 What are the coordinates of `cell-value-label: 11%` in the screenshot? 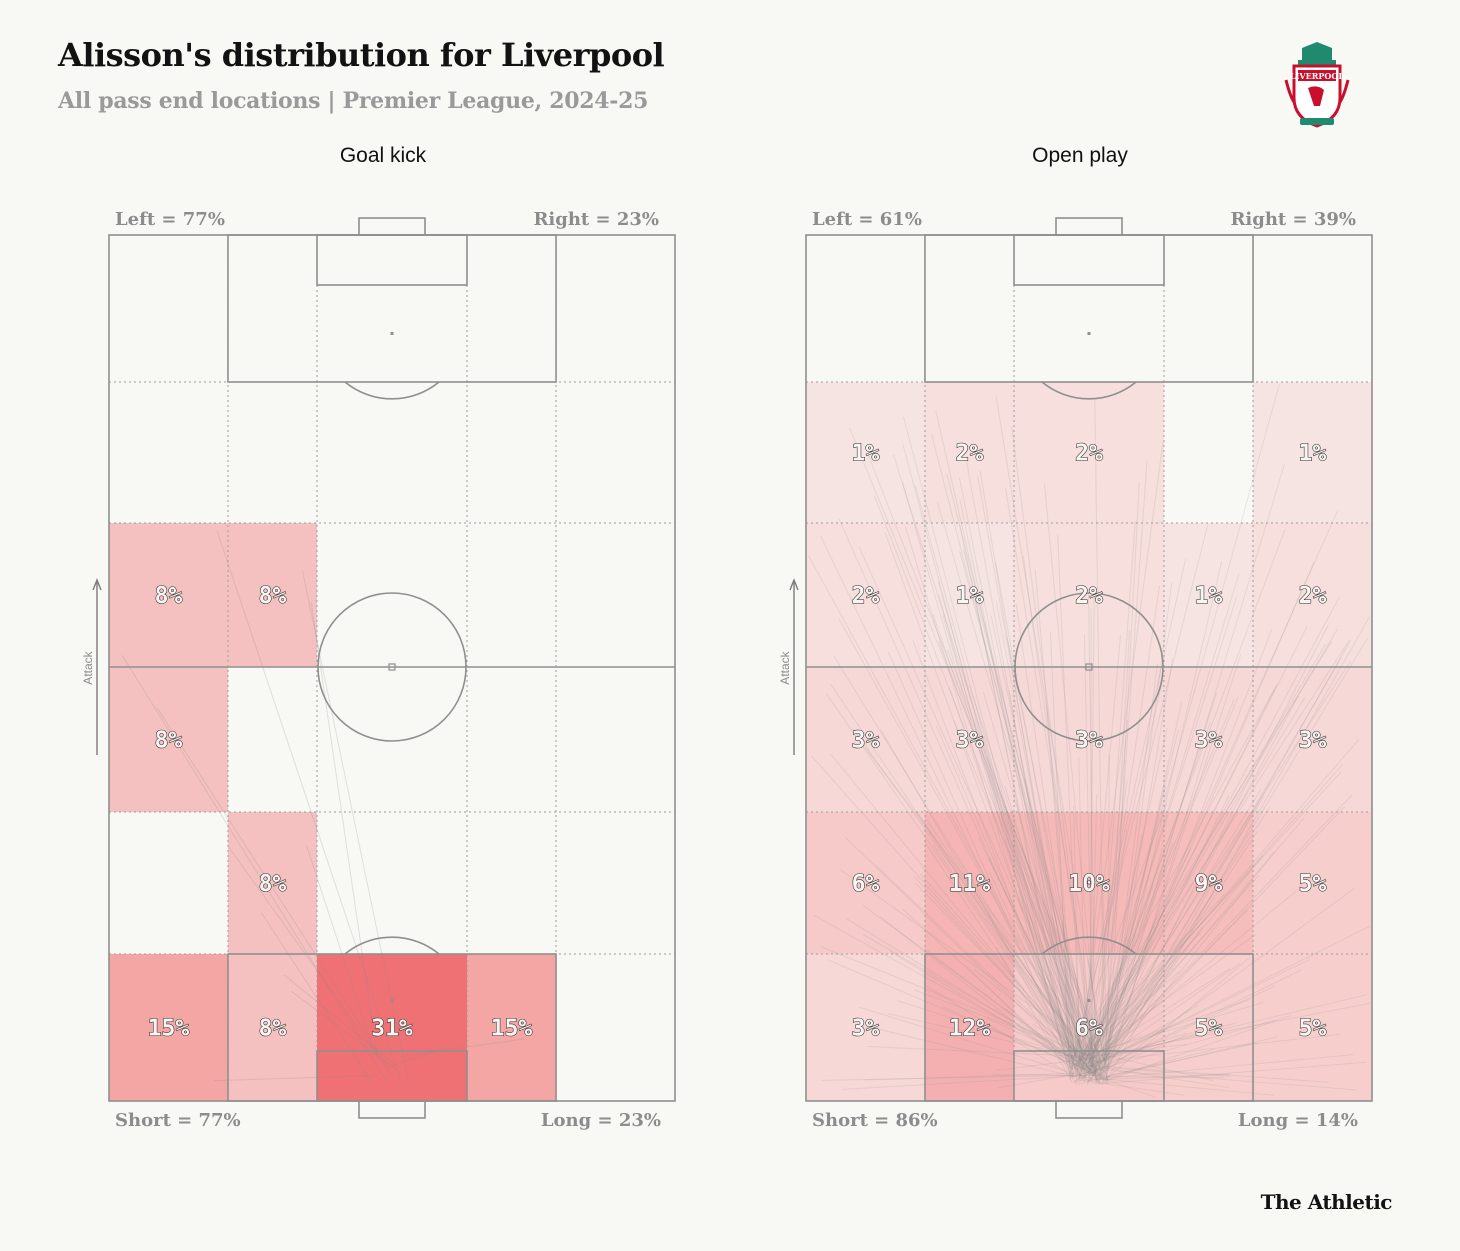 It's located at (970, 884).